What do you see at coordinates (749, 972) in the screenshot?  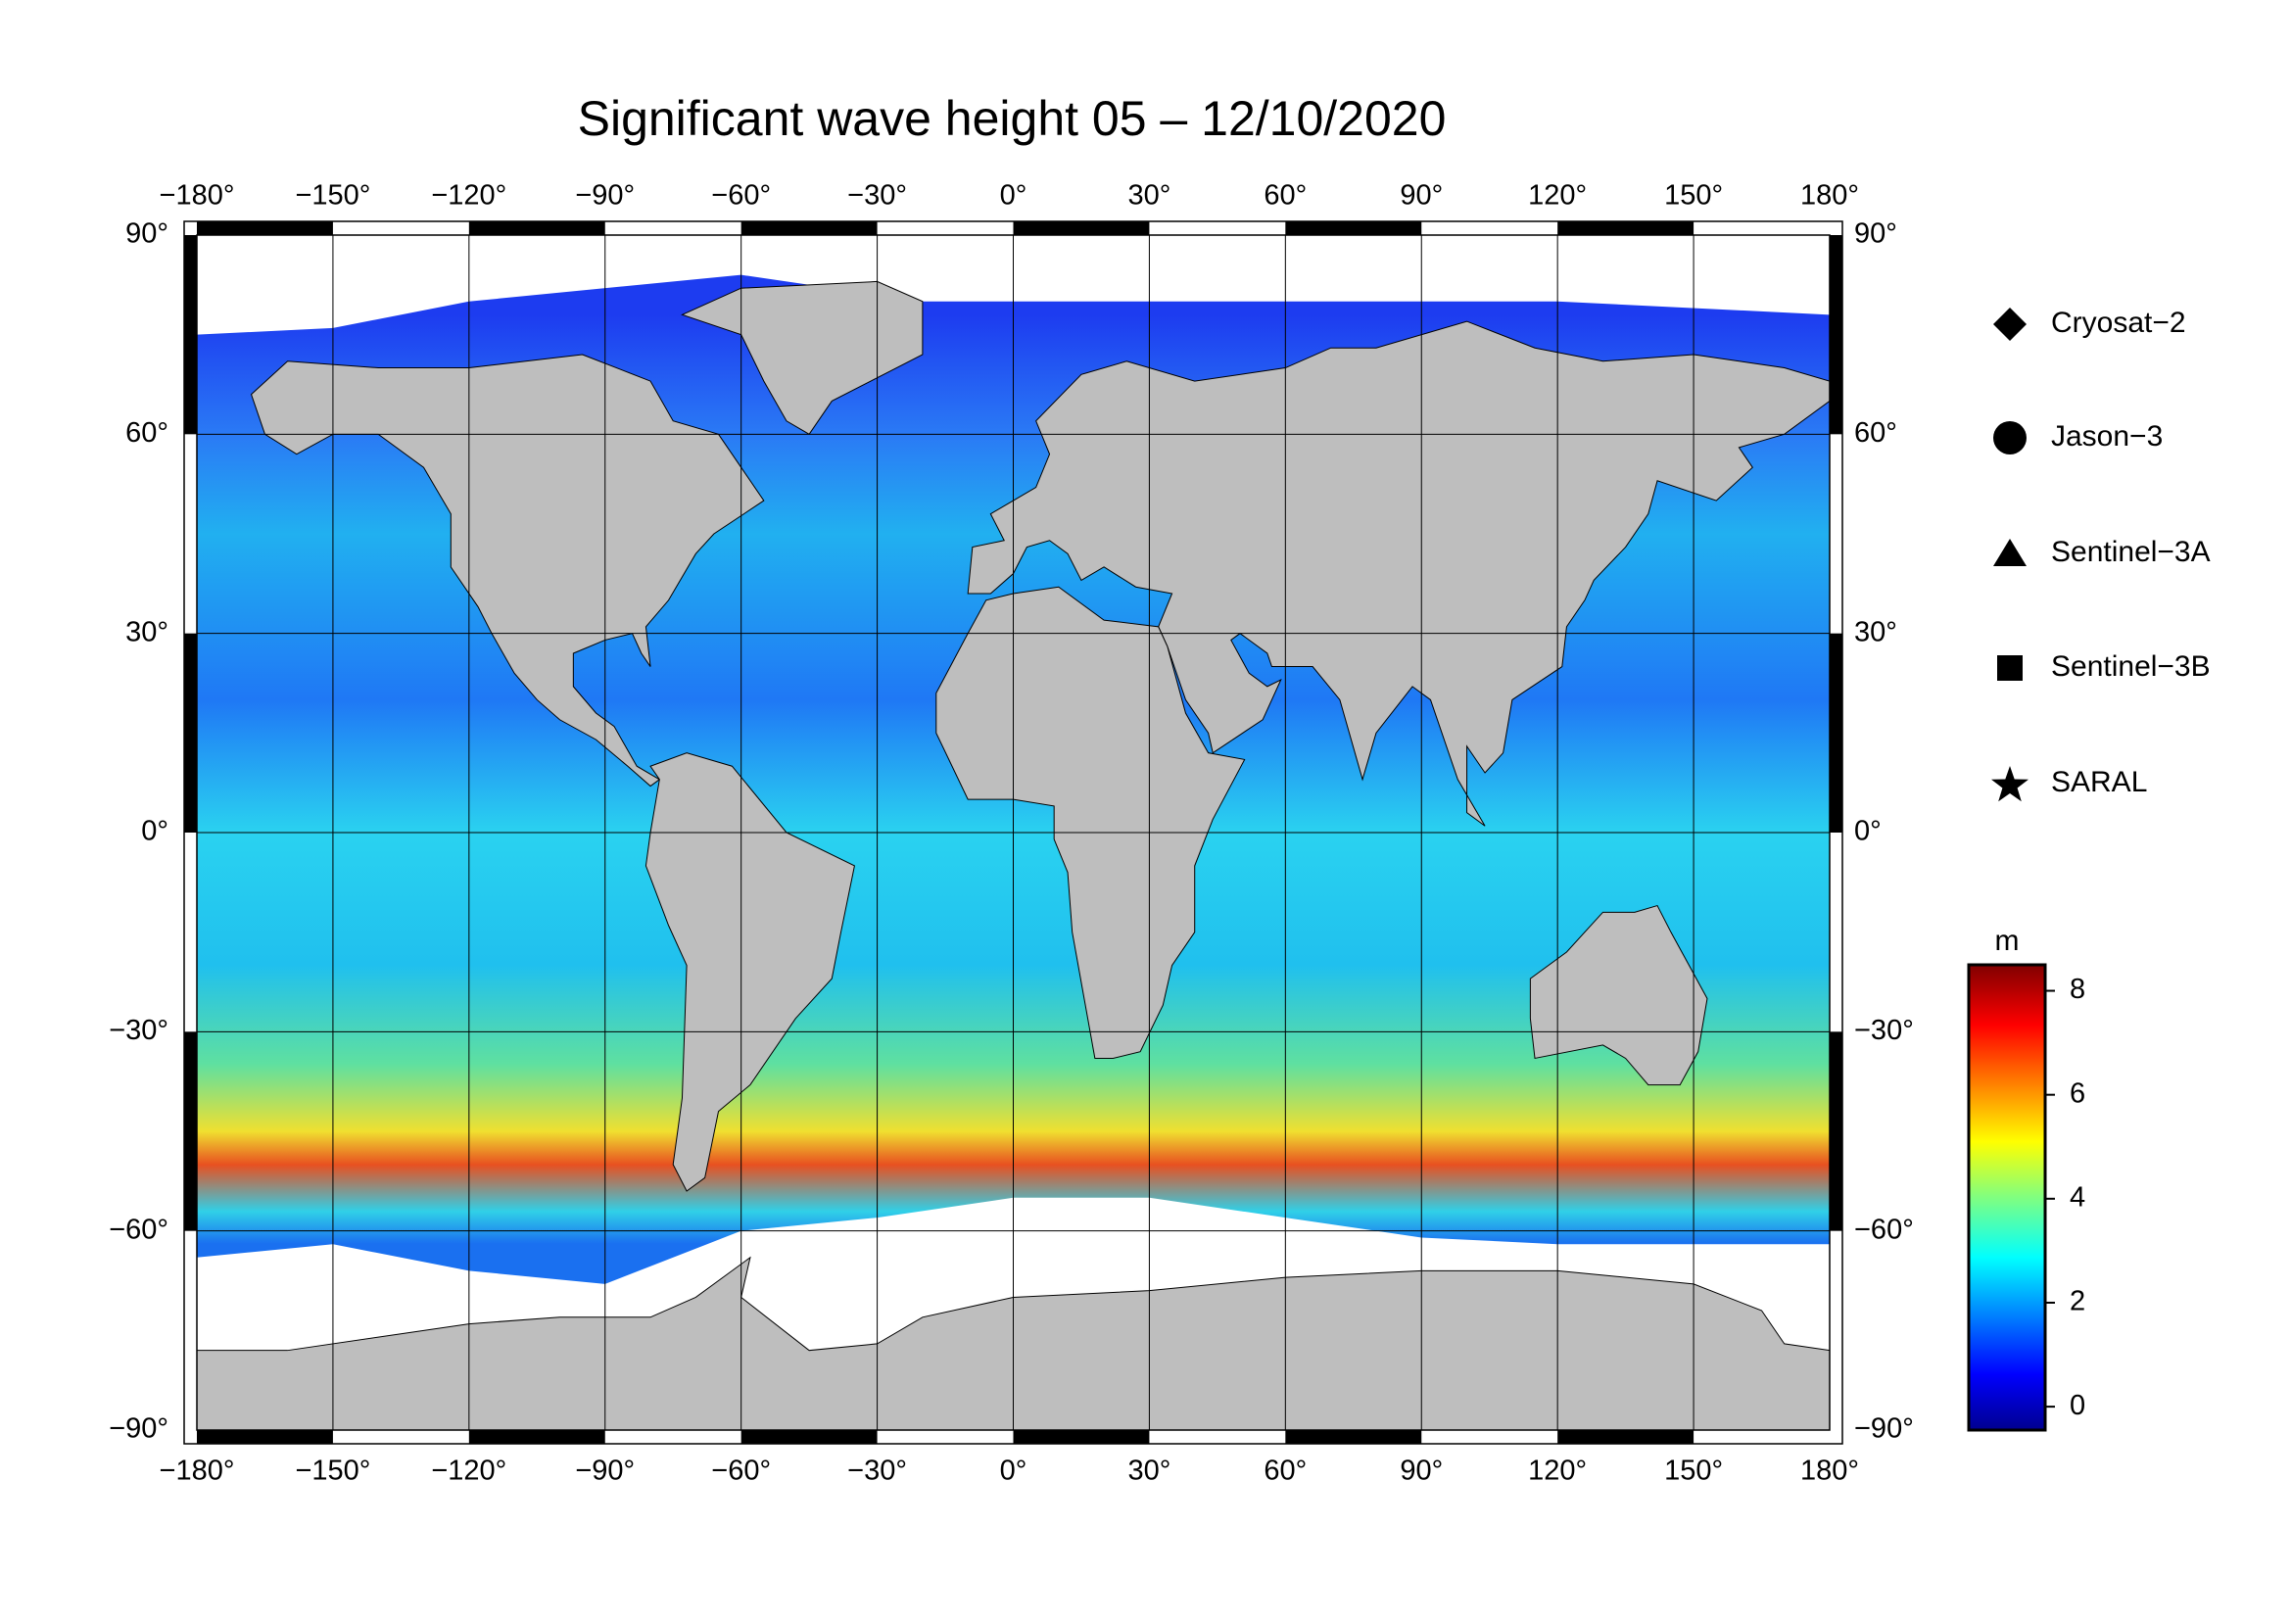 I see `south-america` at bounding box center [749, 972].